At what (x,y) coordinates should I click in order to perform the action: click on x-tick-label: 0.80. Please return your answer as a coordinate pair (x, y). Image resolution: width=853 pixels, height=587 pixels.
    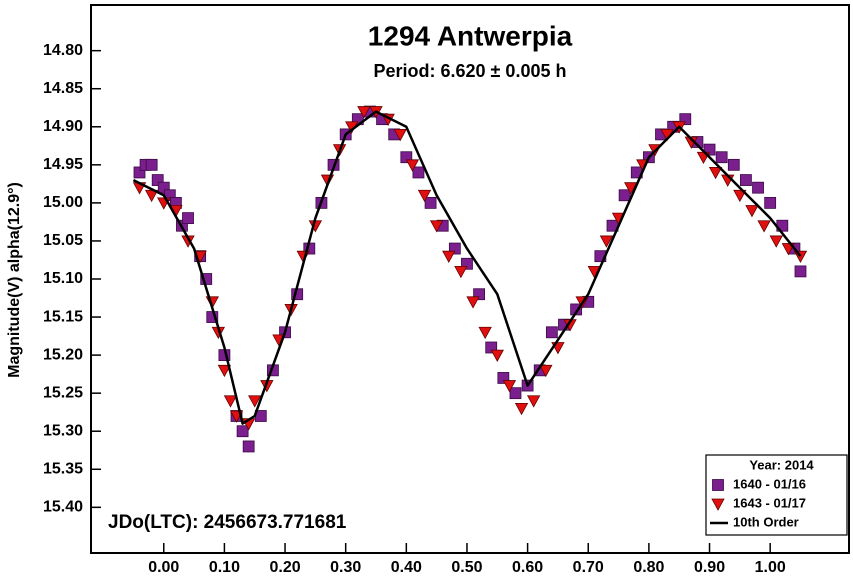
    Looking at the image, I should click on (648, 567).